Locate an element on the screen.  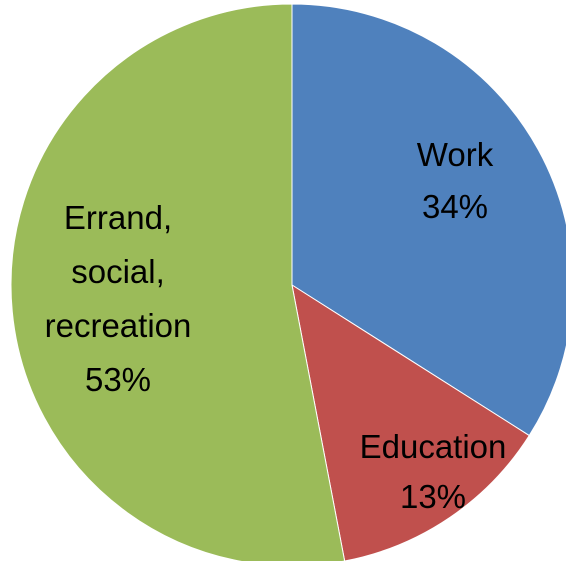
work-slice-label: Work 34% is located at coordinates (455, 180).